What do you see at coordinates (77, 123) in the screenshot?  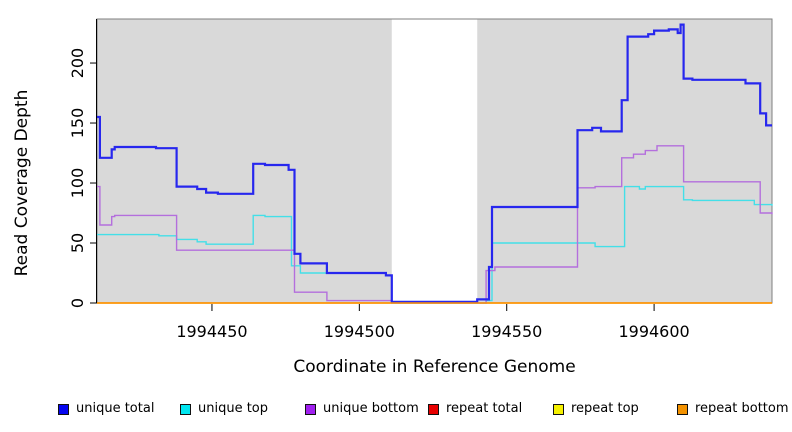 I see `y-tick-label: 150` at bounding box center [77, 123].